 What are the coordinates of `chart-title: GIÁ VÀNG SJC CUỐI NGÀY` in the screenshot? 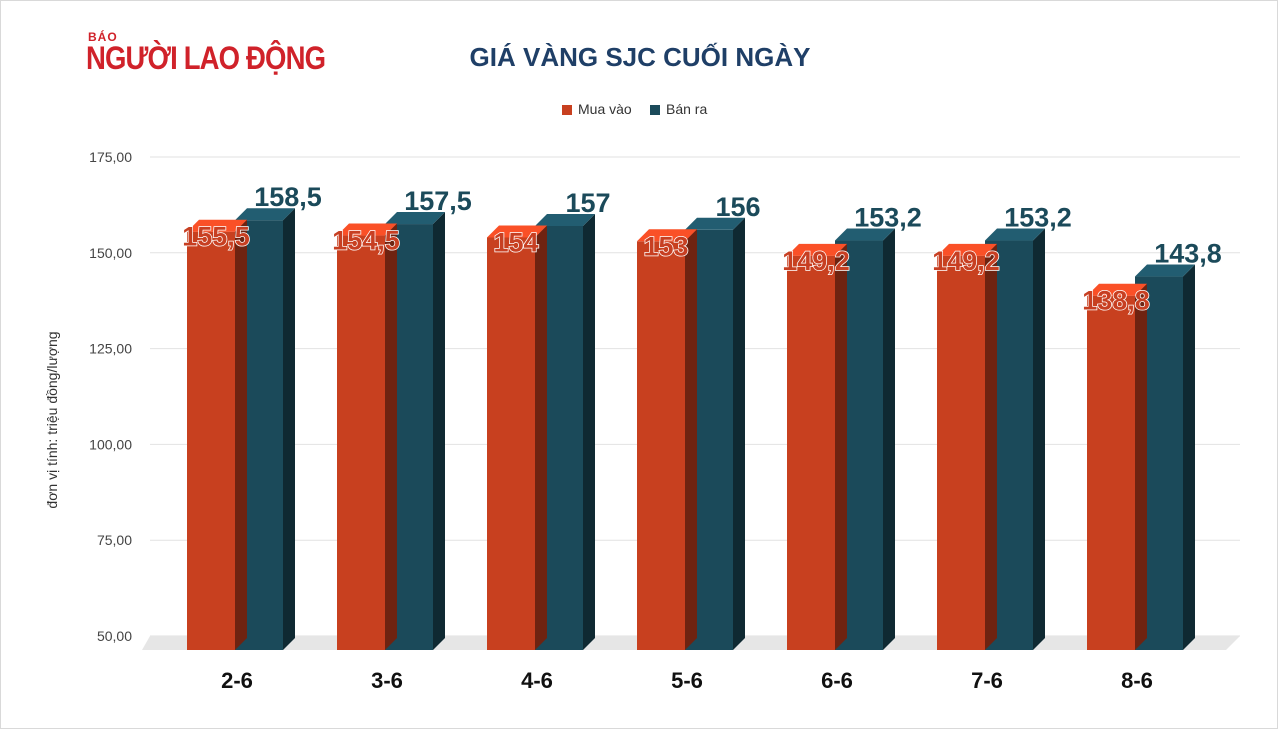 It's located at (640, 57).